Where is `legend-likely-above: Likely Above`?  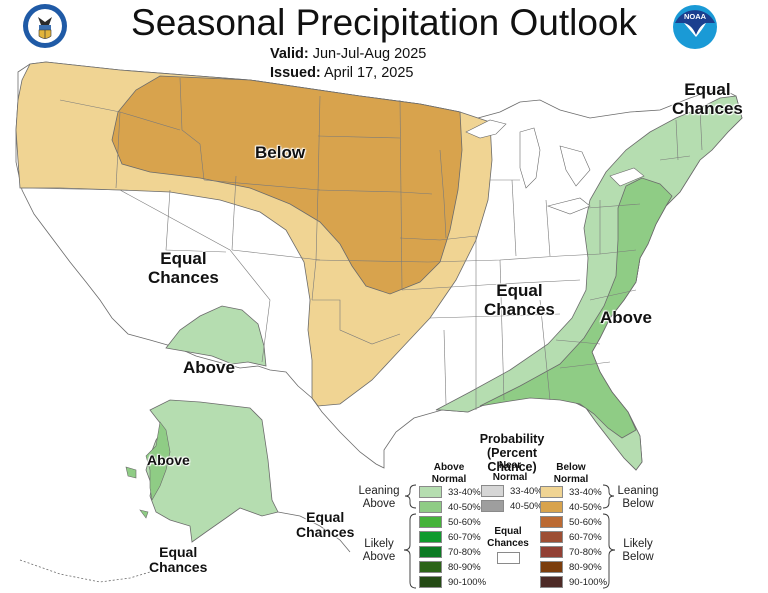 legend-likely-above: Likely Above is located at coordinates (379, 550).